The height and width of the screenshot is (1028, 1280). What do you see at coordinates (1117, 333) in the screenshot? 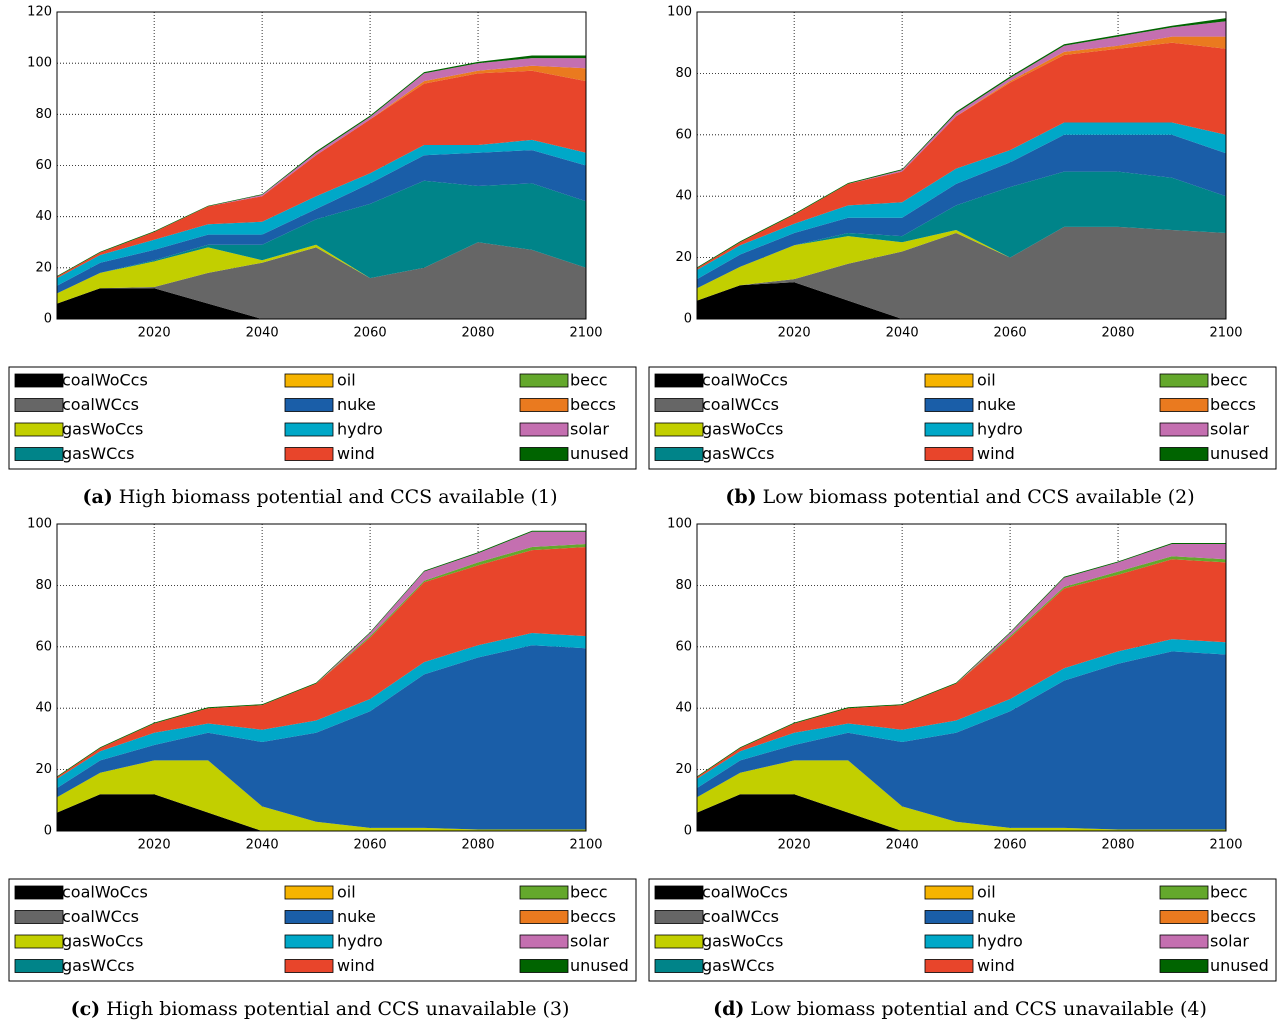
I see `x-tick-label: 2080` at bounding box center [1117, 333].